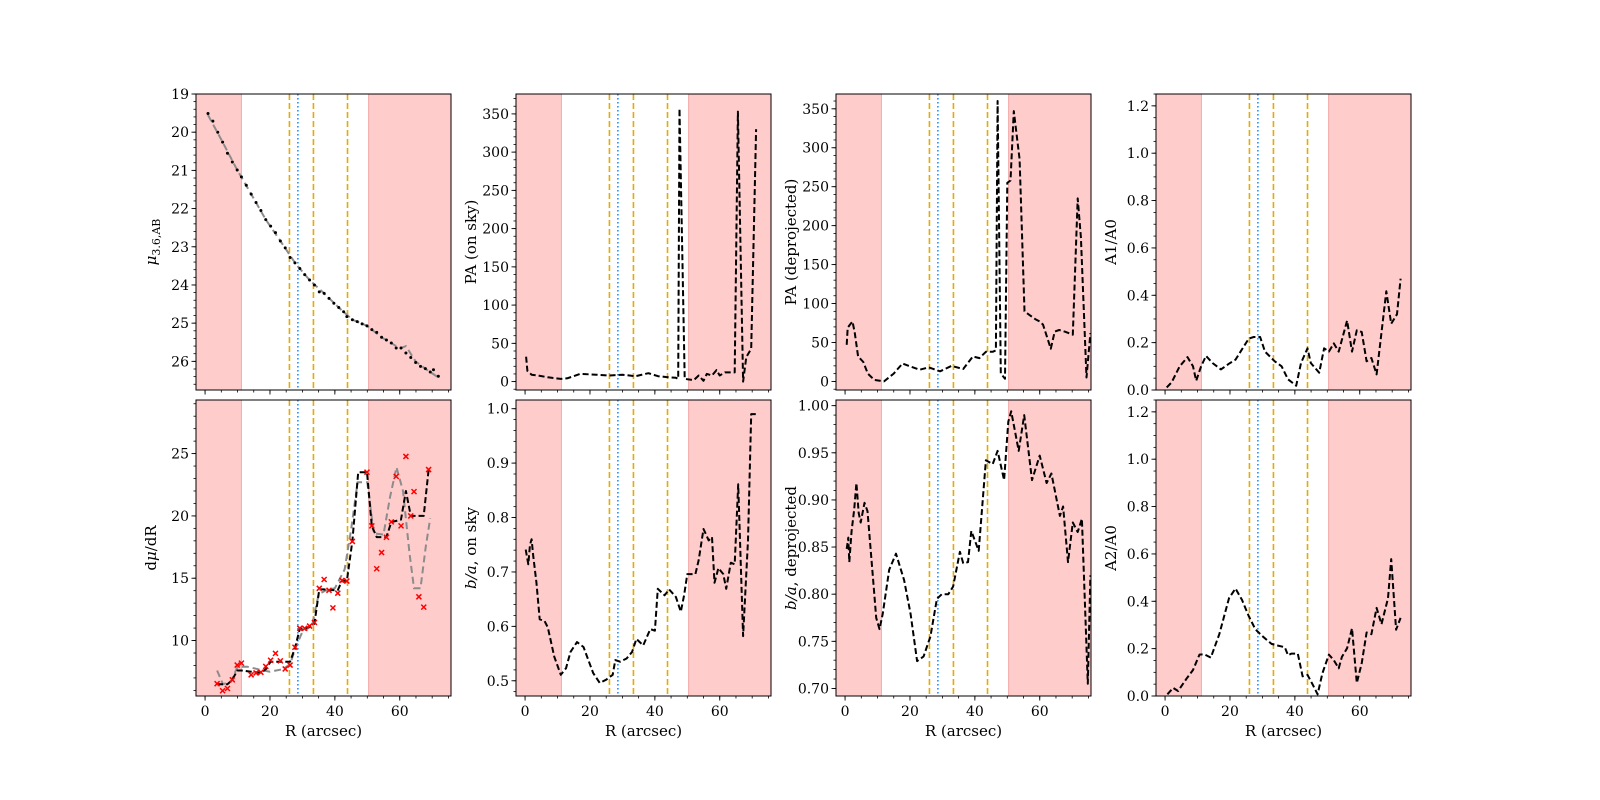  Describe the element at coordinates (1138, 602) in the screenshot. I see `y-tick-label: 0.4` at that location.